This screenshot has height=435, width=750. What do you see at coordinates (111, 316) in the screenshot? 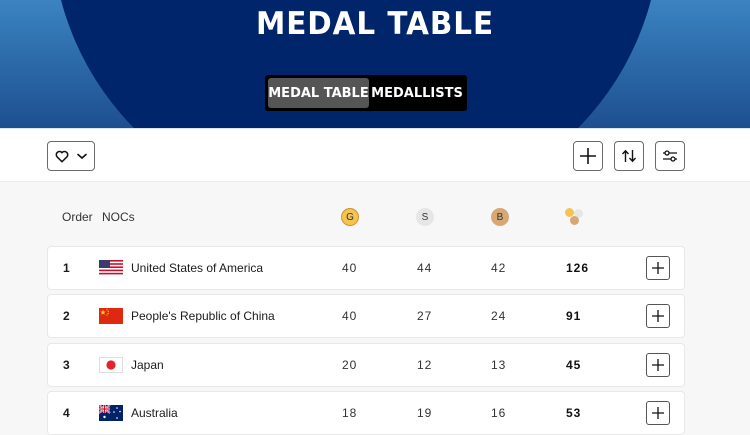
I see `china-flag` at bounding box center [111, 316].